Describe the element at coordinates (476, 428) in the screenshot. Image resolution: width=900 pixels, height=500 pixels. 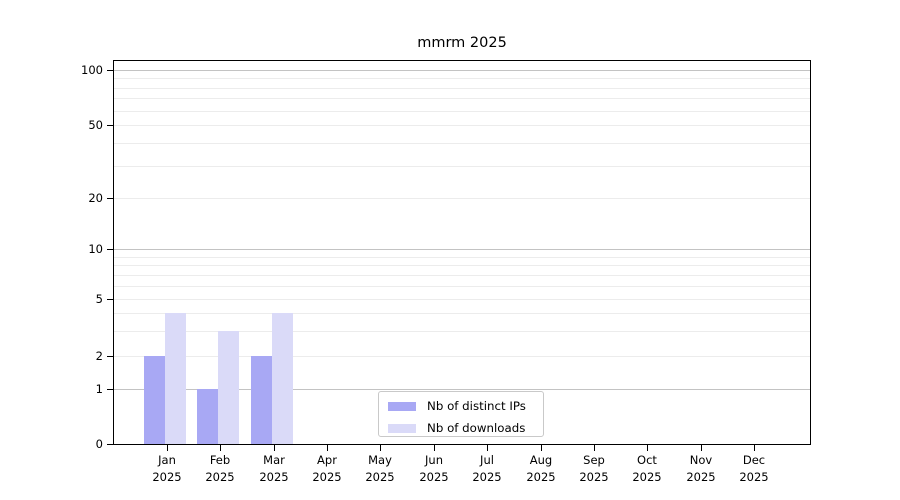
I see `legend-label-downloads: Nb of downloads` at that location.